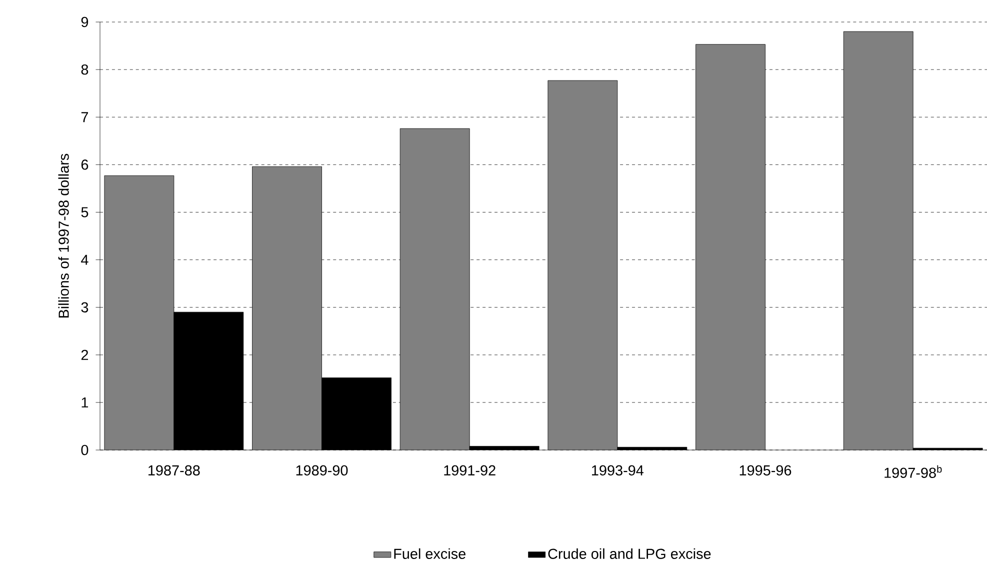 Image resolution: width=987 pixels, height=572 pixels. Describe the element at coordinates (85, 402) in the screenshot. I see `y-tick-label: 1` at that location.